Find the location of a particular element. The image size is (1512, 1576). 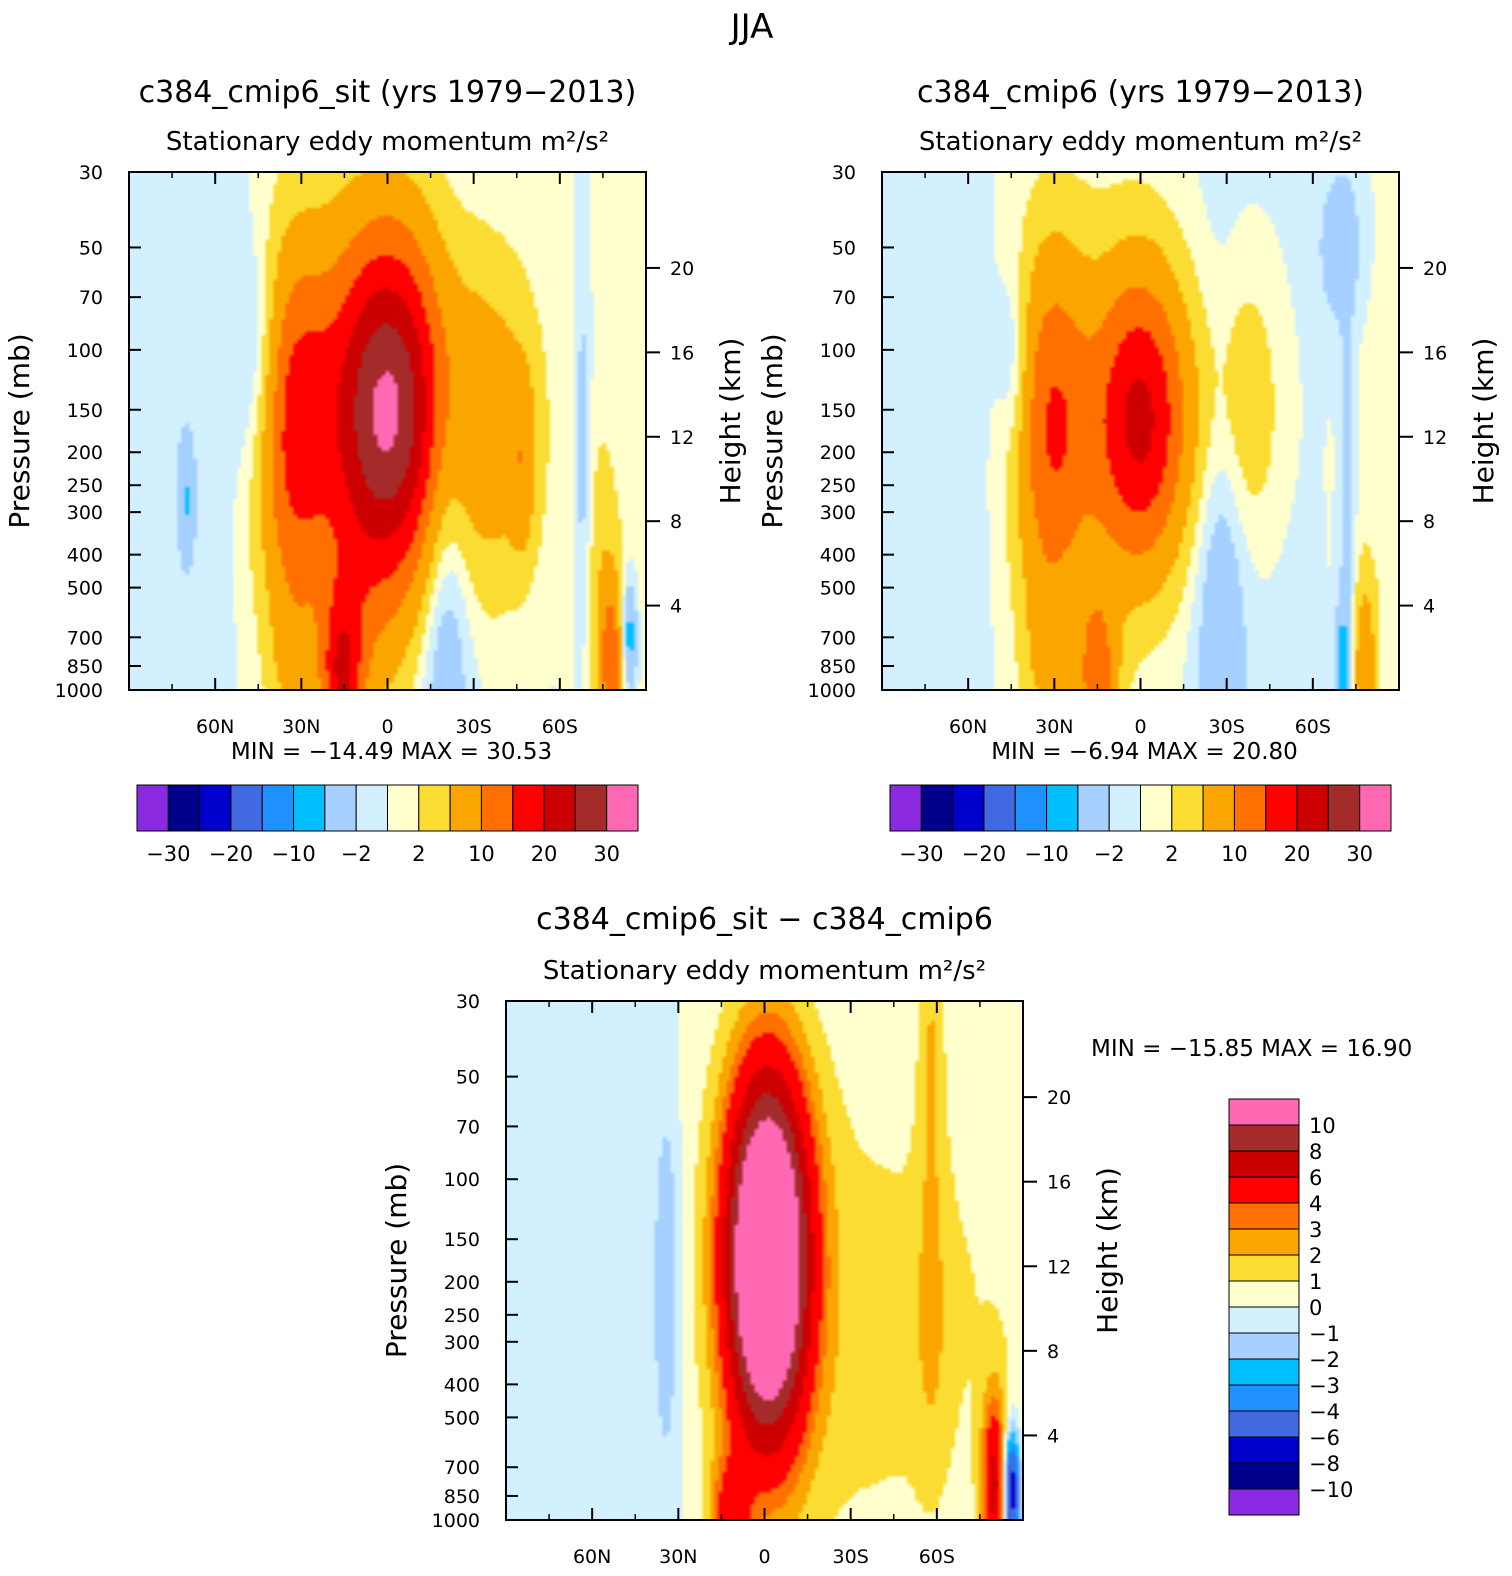

min-max-label: MIN = −6.94 MAX = 20.80 is located at coordinates (1144, 752).